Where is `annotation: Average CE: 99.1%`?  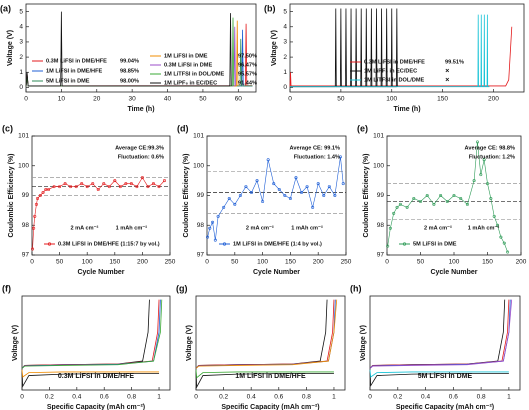 annotation: Average CE: 99.1% is located at coordinates (315, 148).